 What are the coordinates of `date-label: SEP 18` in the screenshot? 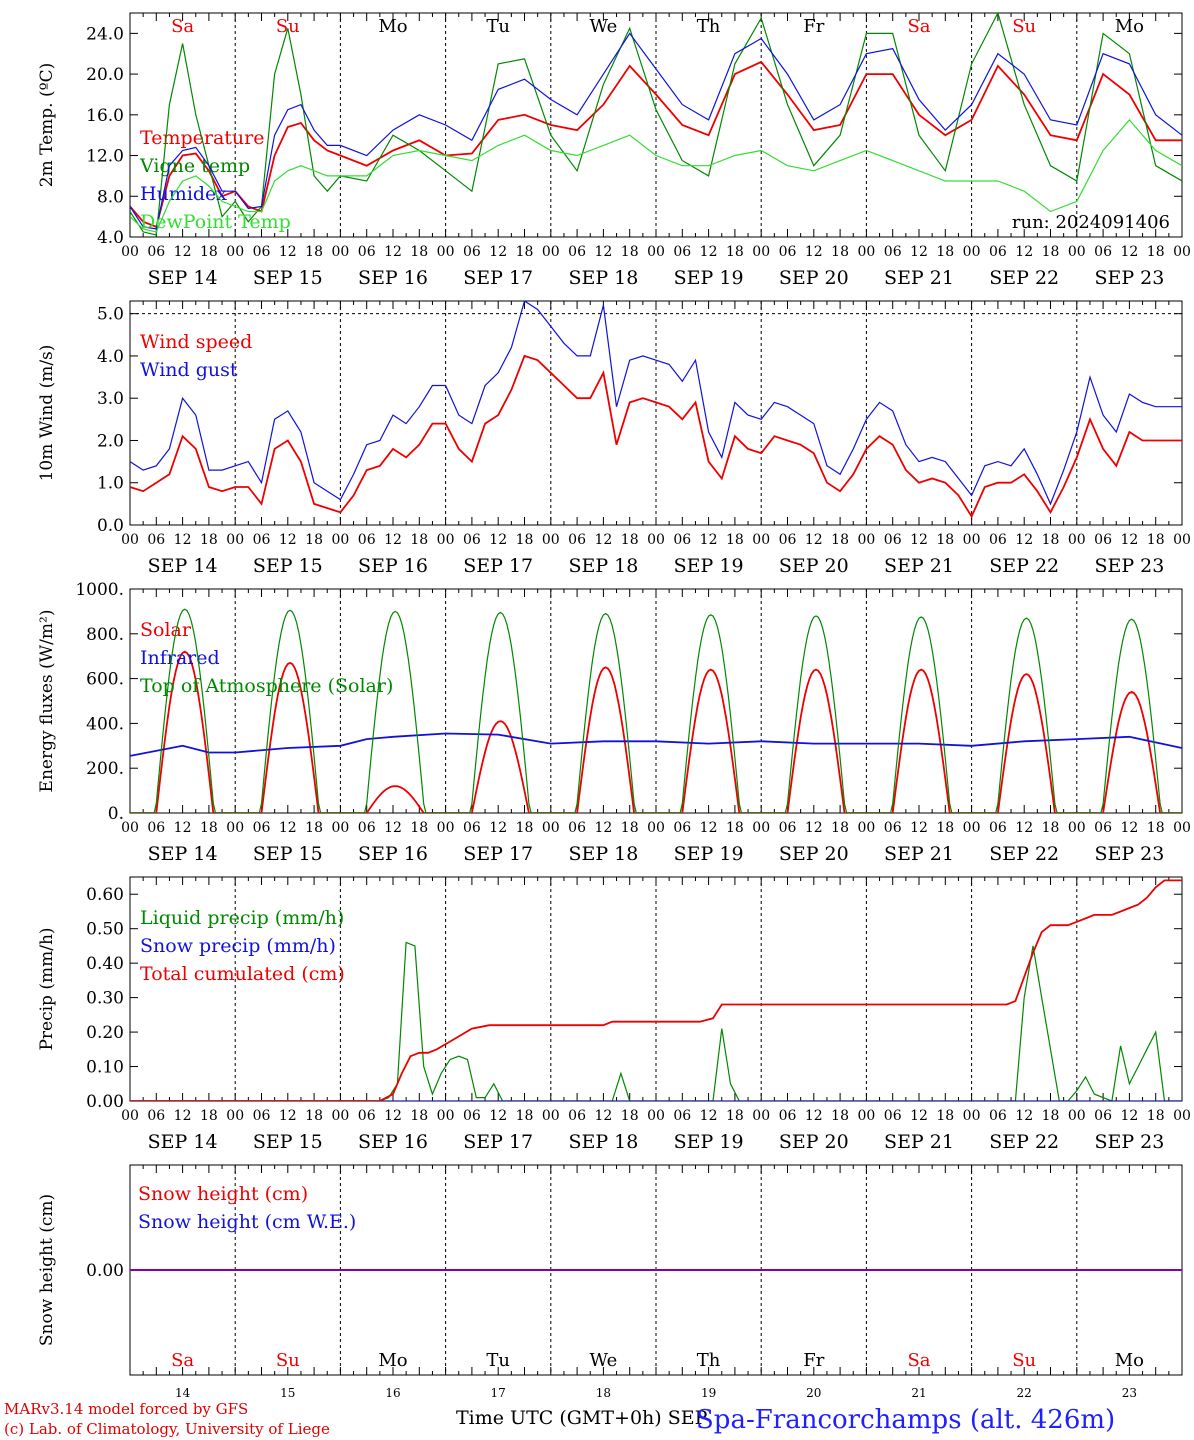 It's located at (603, 854).